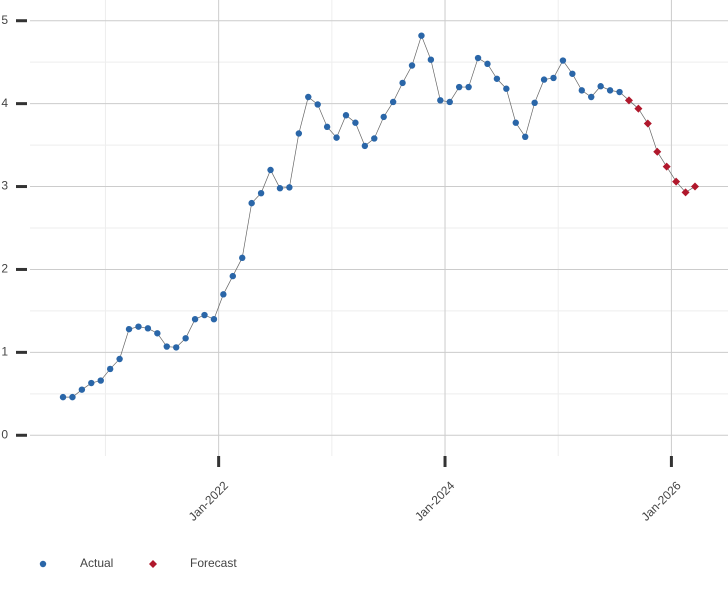  Describe the element at coordinates (209, 501) in the screenshot. I see `x-tick-label: Jan-2022` at that location.